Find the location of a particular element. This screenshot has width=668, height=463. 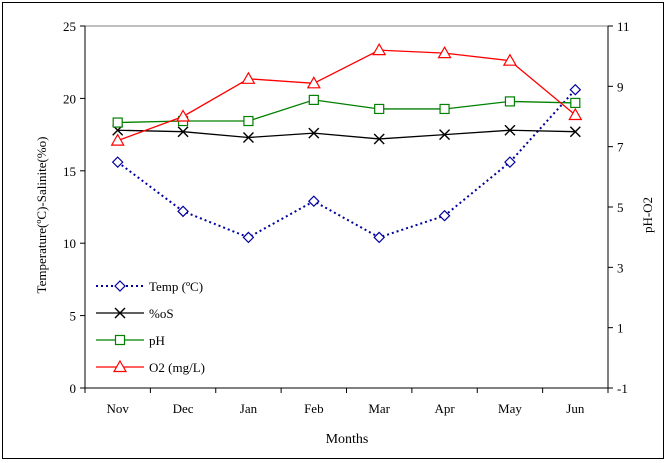

legend: Temp (ºC) %oS pH O2 (mg/L) is located at coordinates (150, 327).